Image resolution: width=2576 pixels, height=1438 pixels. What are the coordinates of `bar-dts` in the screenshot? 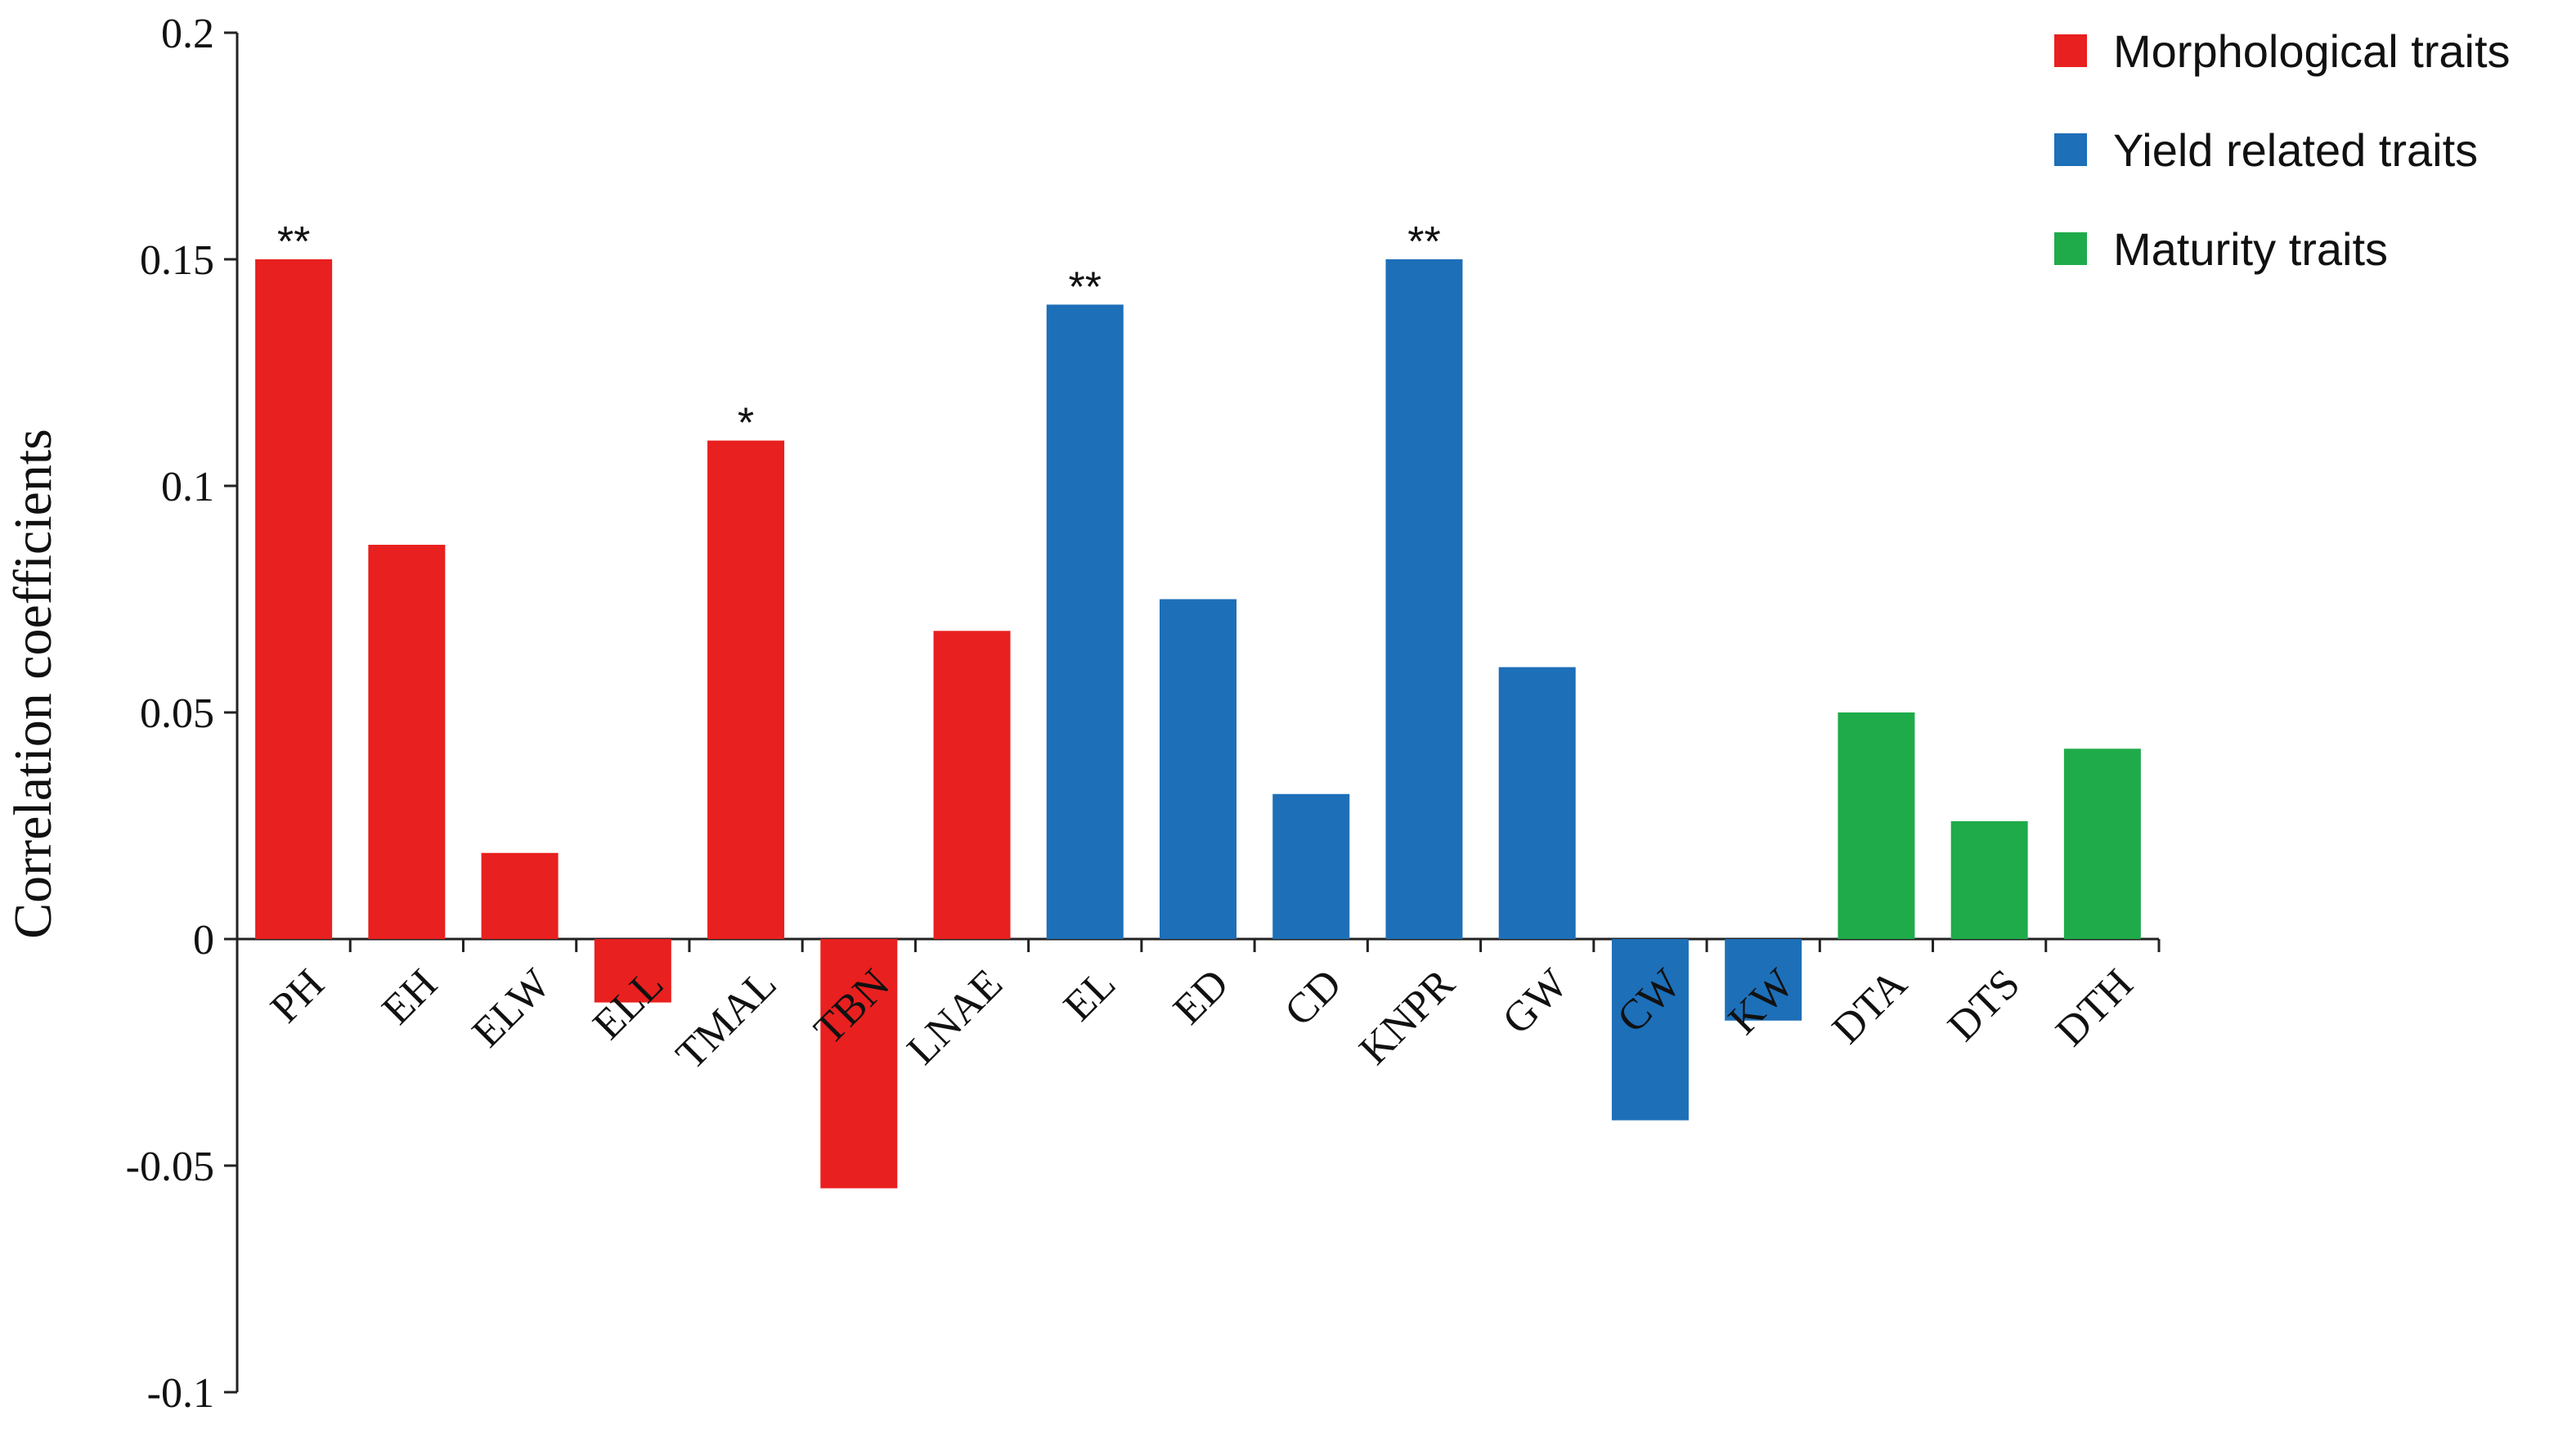 It's located at (1989, 879).